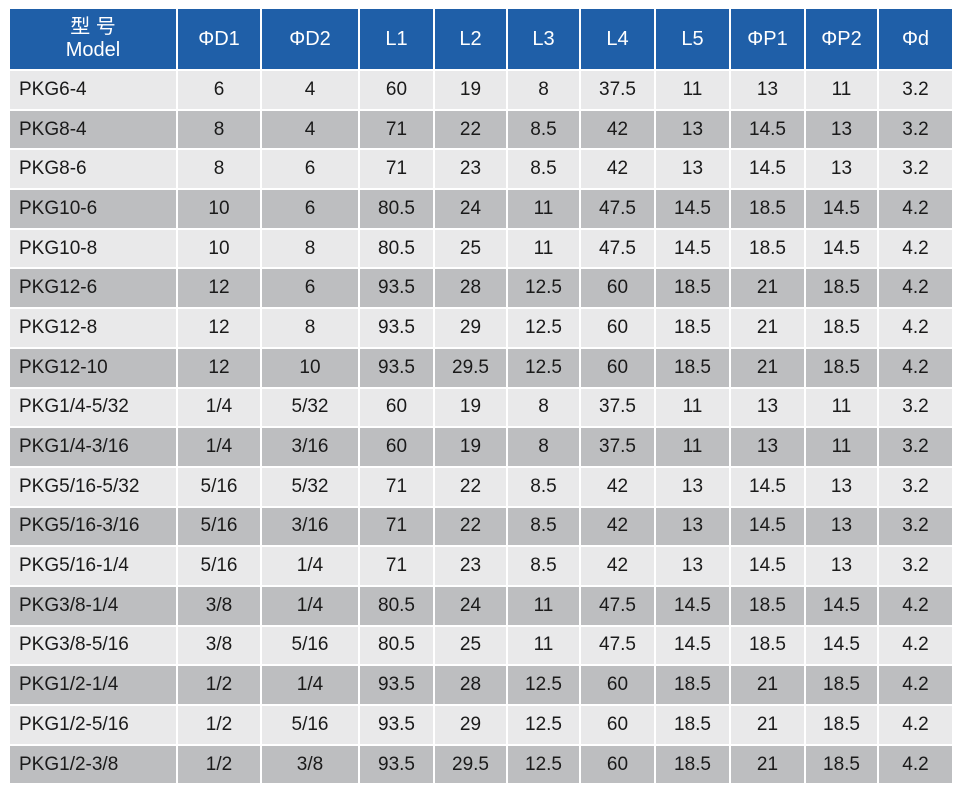 The width and height of the screenshot is (965, 792). I want to click on table-row: PKG1/4-5/32 1/4 5/32 60 19 8 37.5 11 13 11 3.2, so click(481, 407).